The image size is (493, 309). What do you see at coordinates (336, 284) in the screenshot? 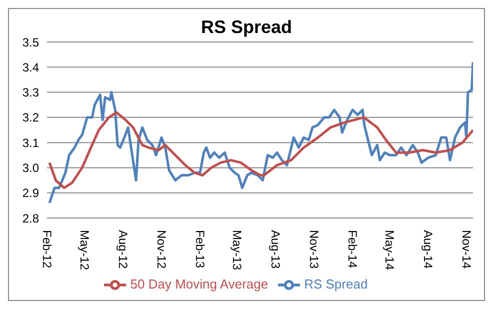
I see `legend-label: RS Spread` at bounding box center [336, 284].